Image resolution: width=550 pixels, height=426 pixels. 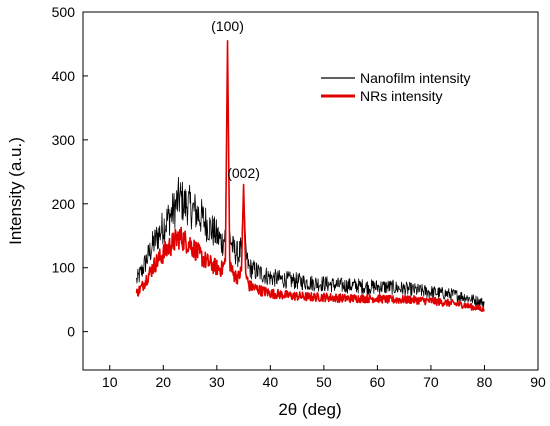 I want to click on x-tick-label: 40, so click(x=271, y=382).